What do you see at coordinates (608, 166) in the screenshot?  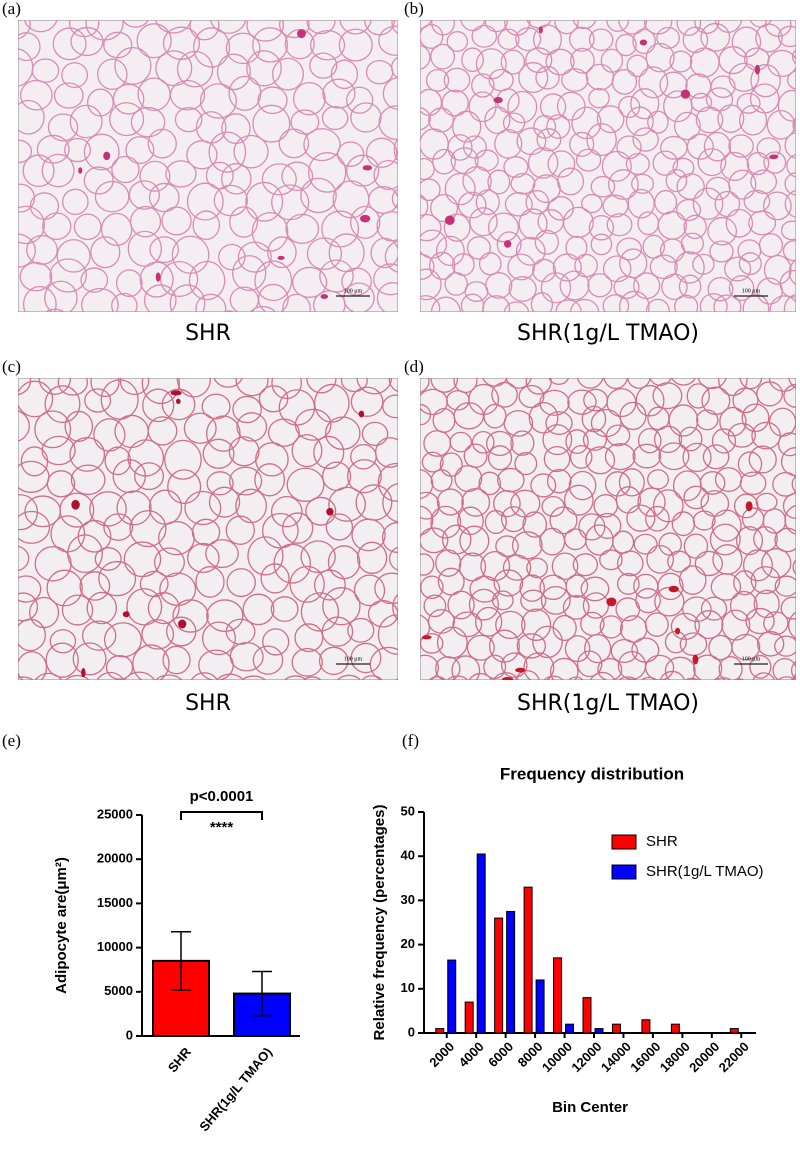 I see `micrograph: 100 μm` at bounding box center [608, 166].